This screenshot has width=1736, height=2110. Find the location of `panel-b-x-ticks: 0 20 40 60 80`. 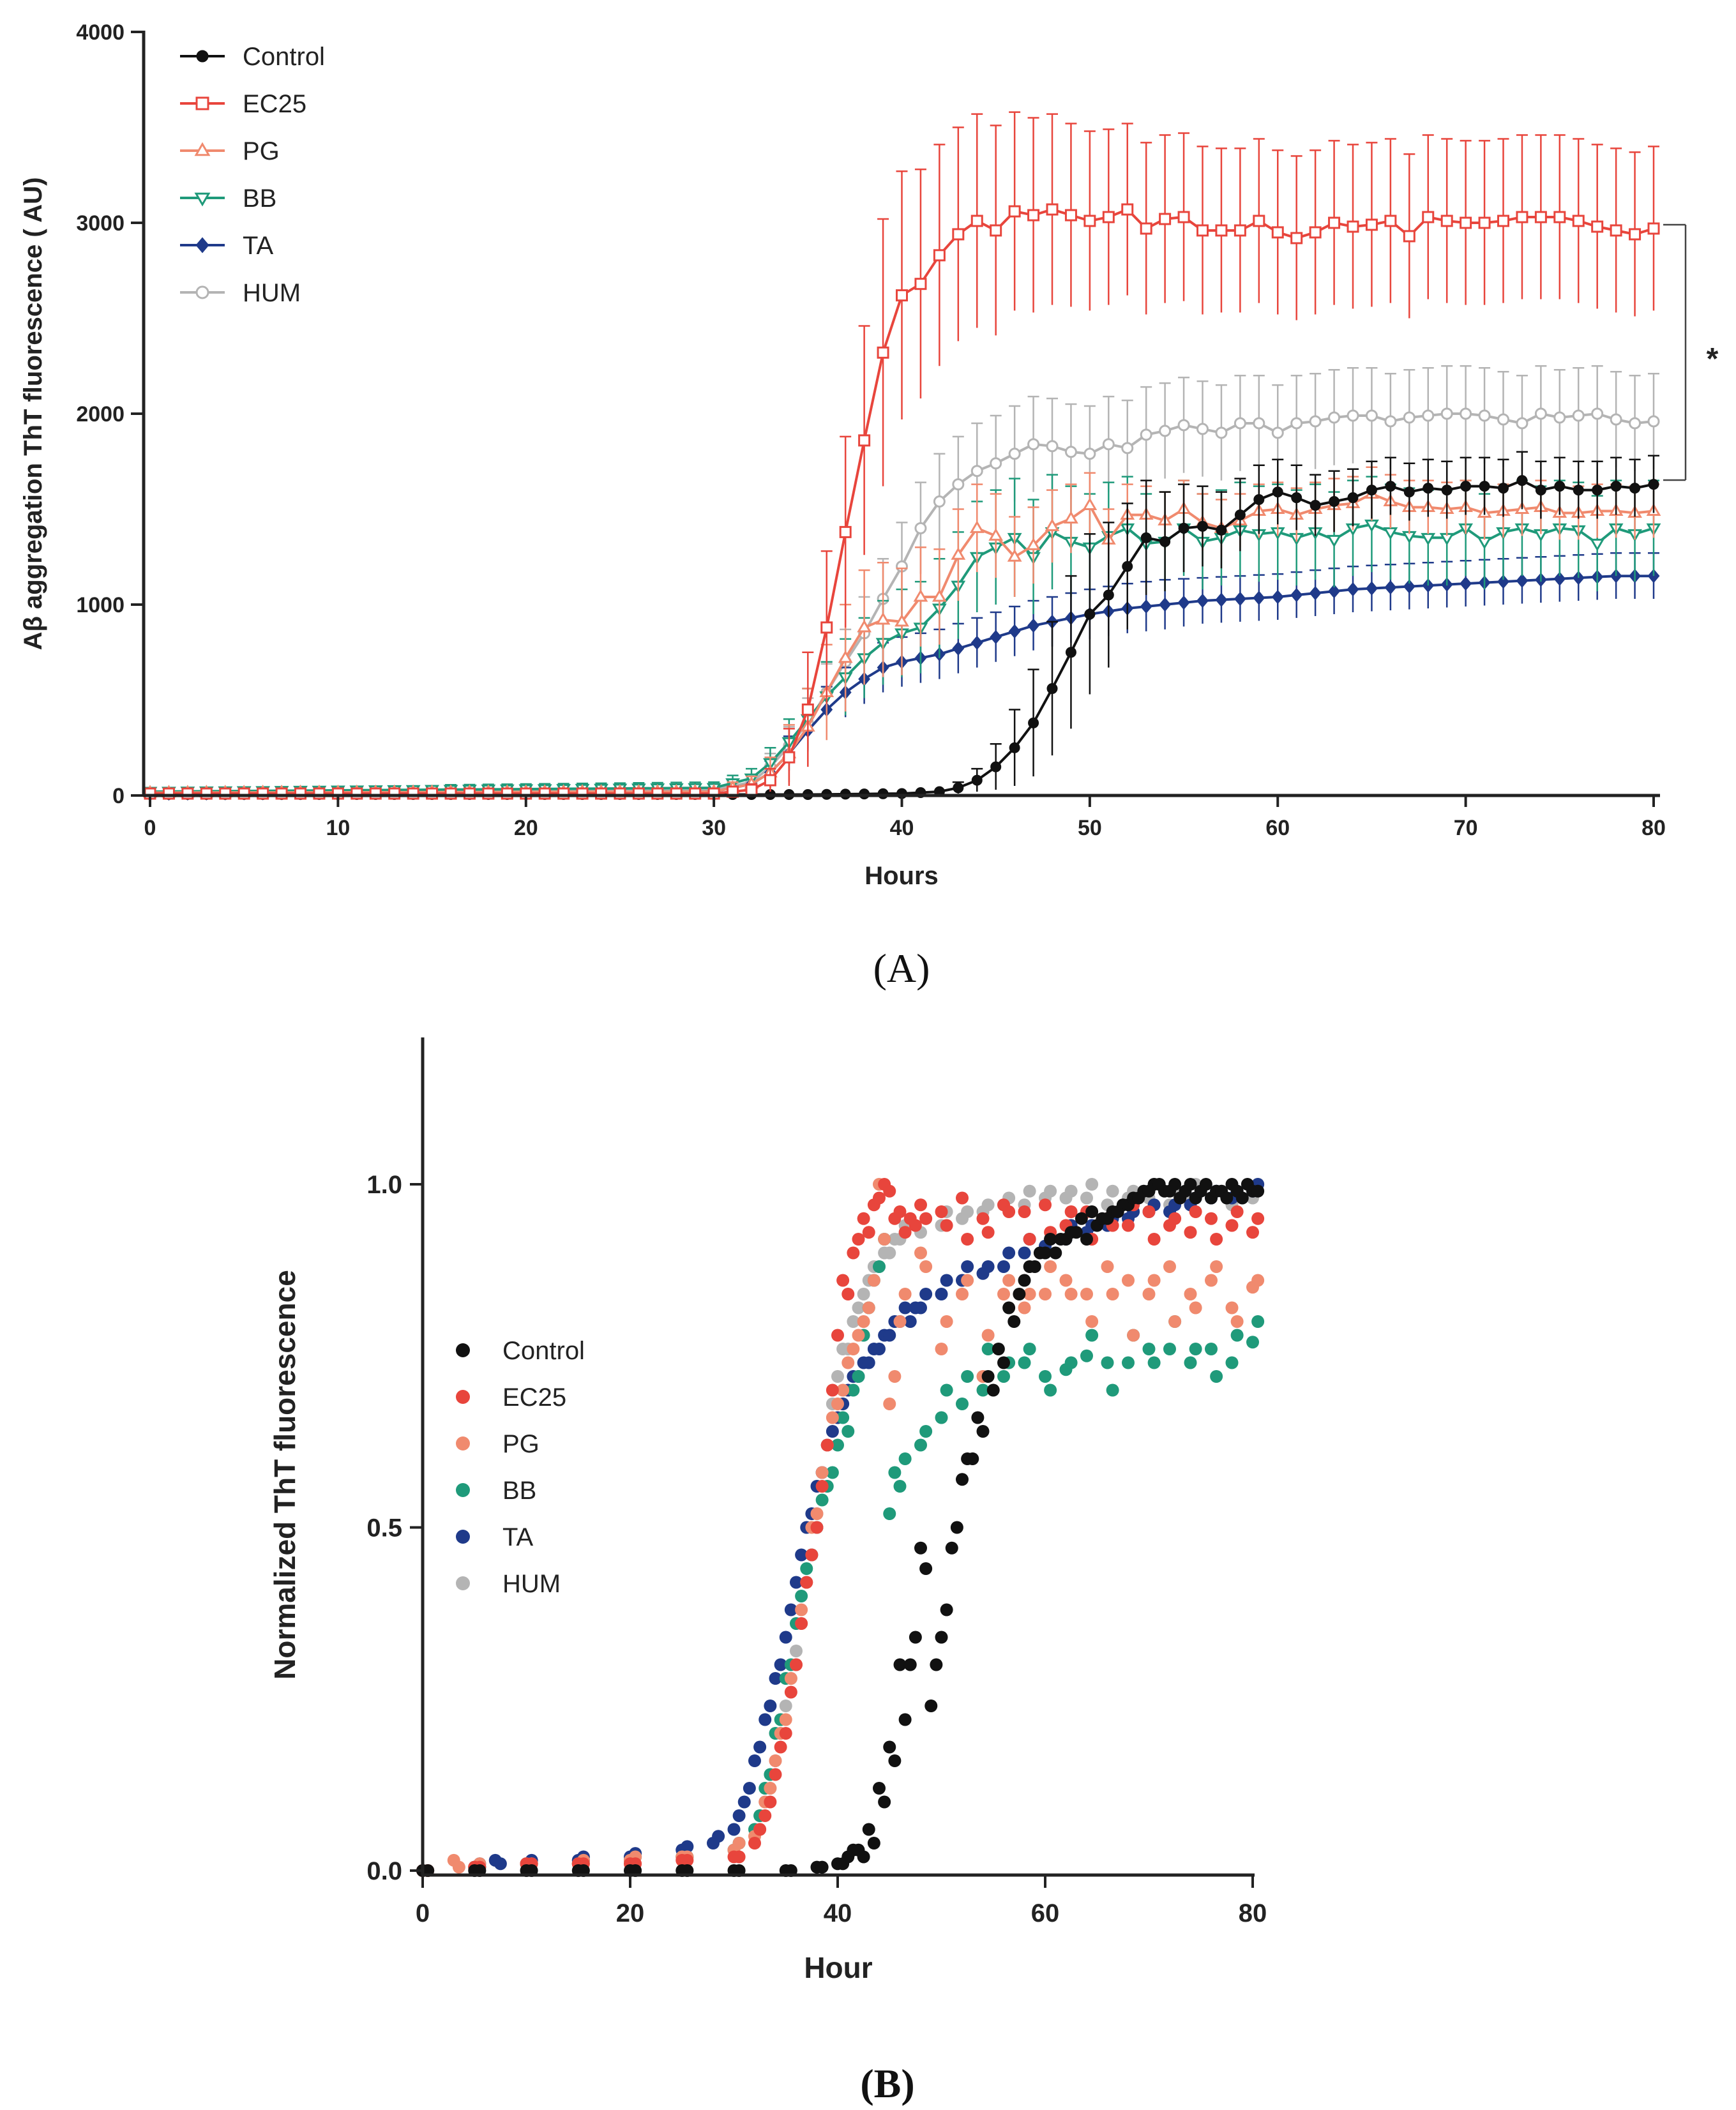

panel-b-x-ticks: 0 20 40 60 80 is located at coordinates (841, 1901).